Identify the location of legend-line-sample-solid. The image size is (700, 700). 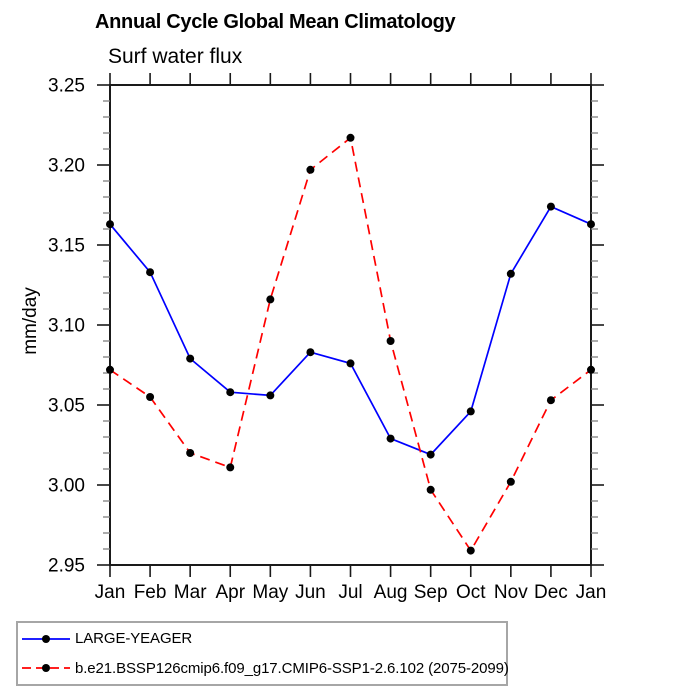
(46, 638).